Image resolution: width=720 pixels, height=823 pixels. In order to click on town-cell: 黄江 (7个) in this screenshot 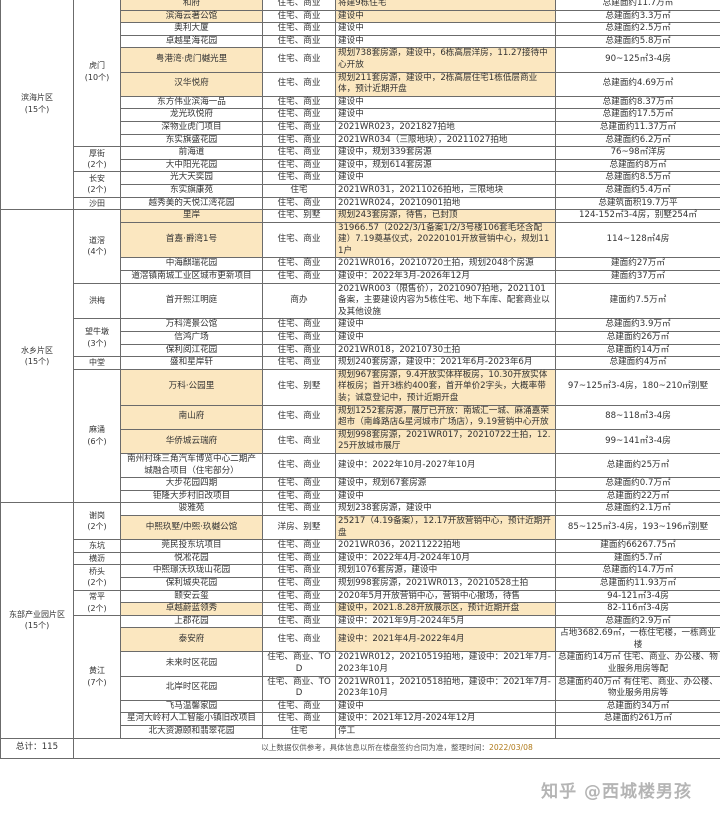, I will do `click(97, 676)`.